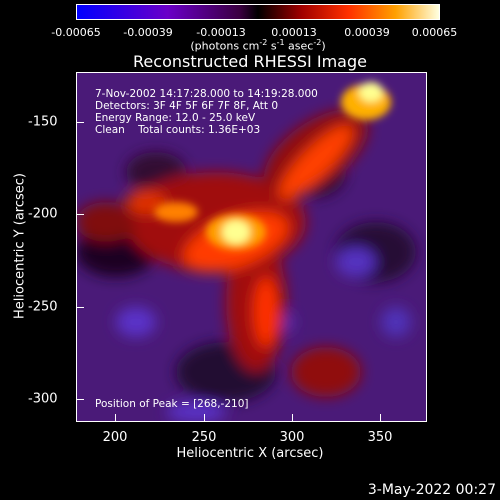  I want to click on time-range-text: 7-Nov-2002 14:17:28.000 to 14:19:28.000, so click(206, 94).